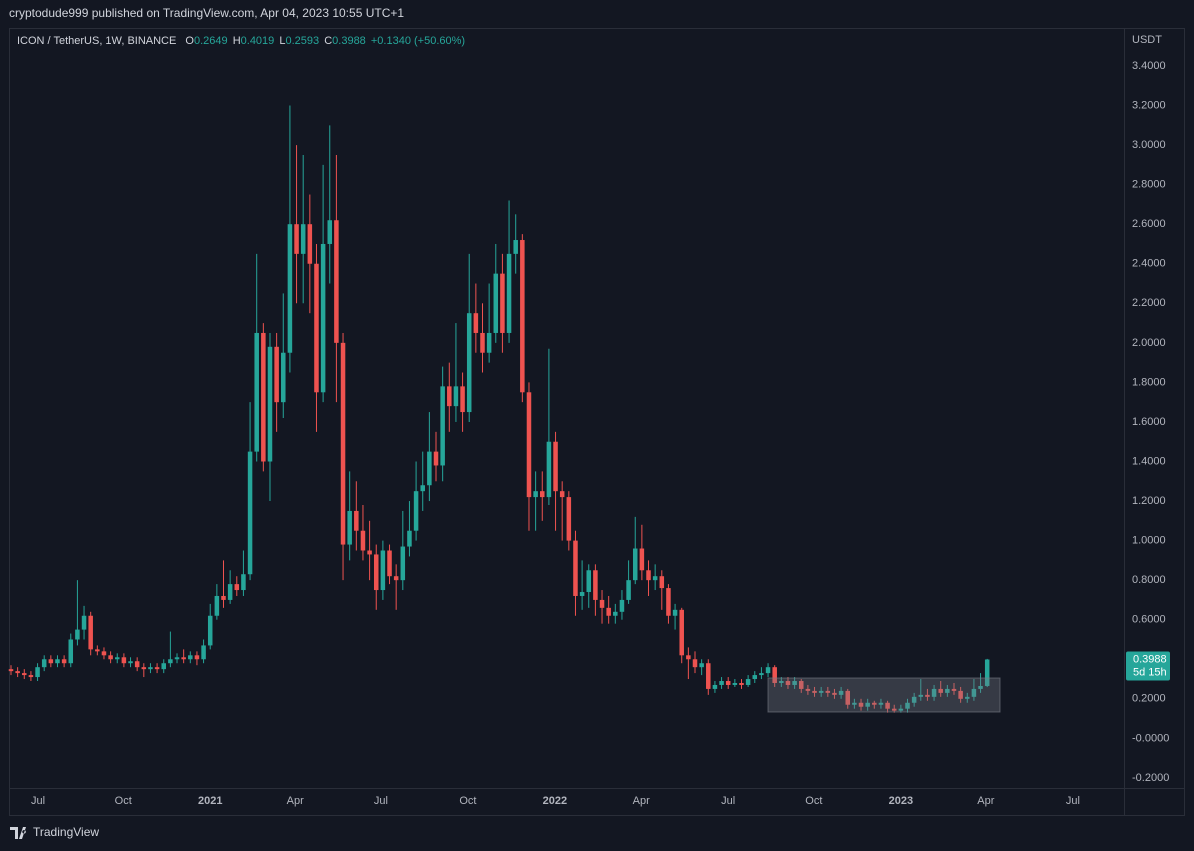 The width and height of the screenshot is (1194, 851). What do you see at coordinates (282, 41) in the screenshot?
I see `legend-key: L` at bounding box center [282, 41].